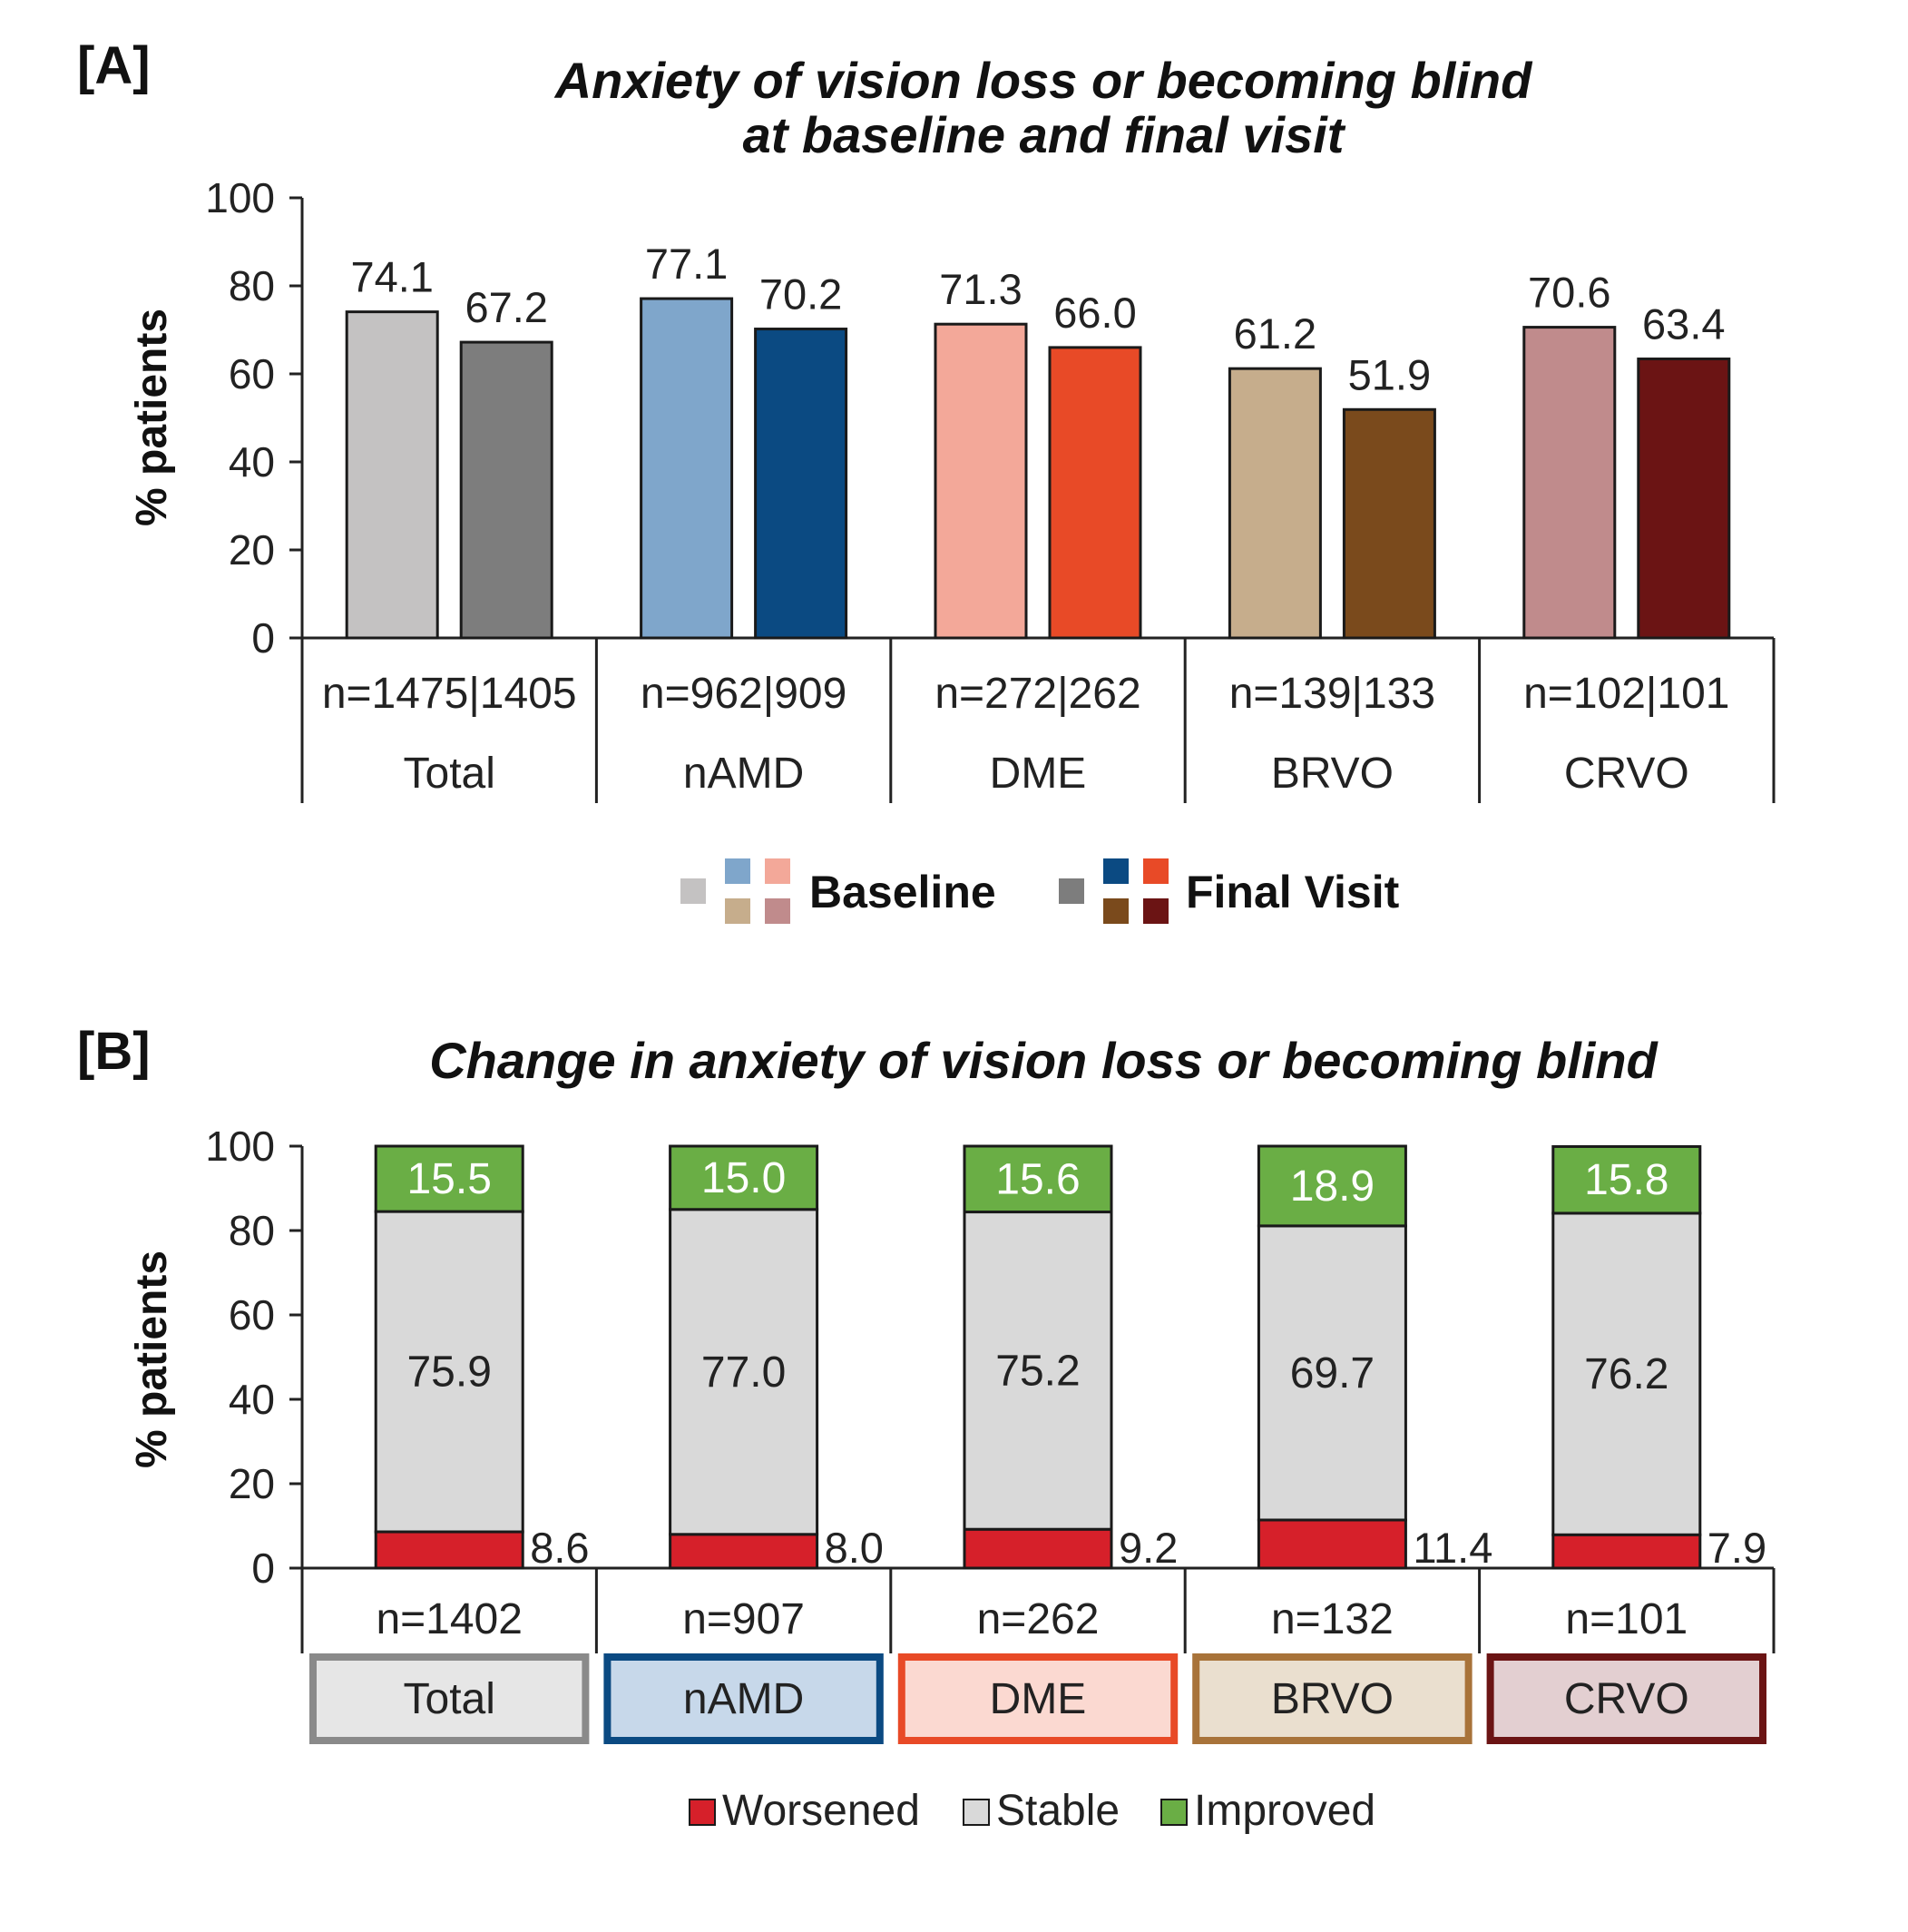 The image size is (1908, 1932). I want to click on chart-b-legend-label: Stable, so click(1058, 1811).